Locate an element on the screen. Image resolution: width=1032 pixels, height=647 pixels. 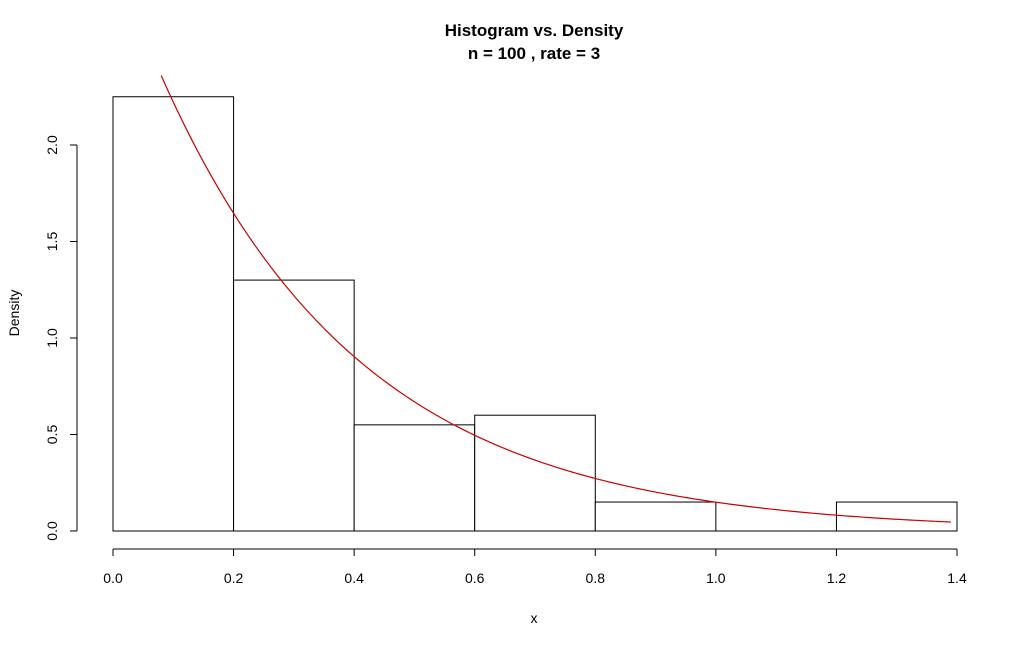
y-tick-label: 0.5 is located at coordinates (52, 435).